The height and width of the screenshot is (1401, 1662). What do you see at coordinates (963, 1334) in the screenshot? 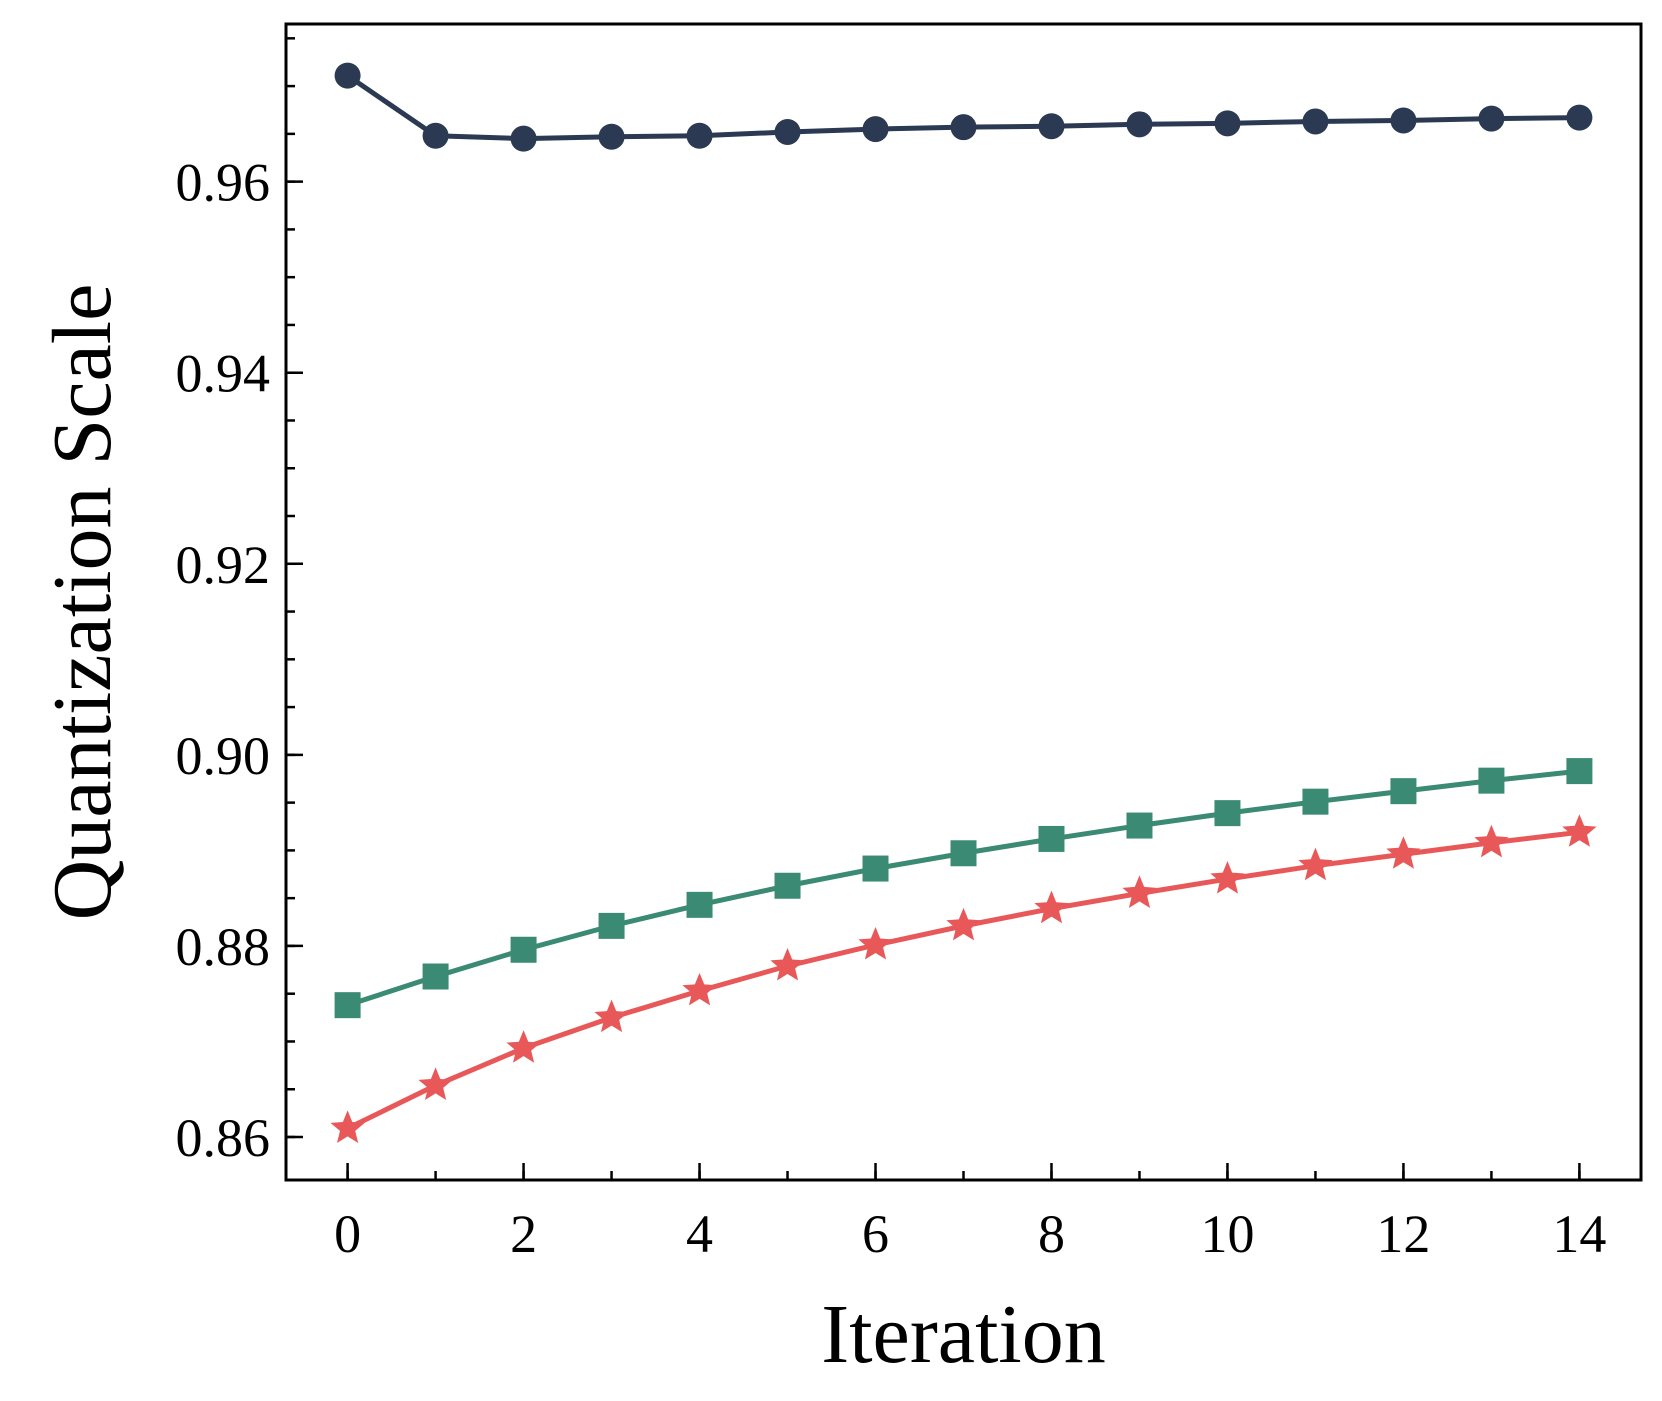
I see `x-axis-label: Iteration` at bounding box center [963, 1334].